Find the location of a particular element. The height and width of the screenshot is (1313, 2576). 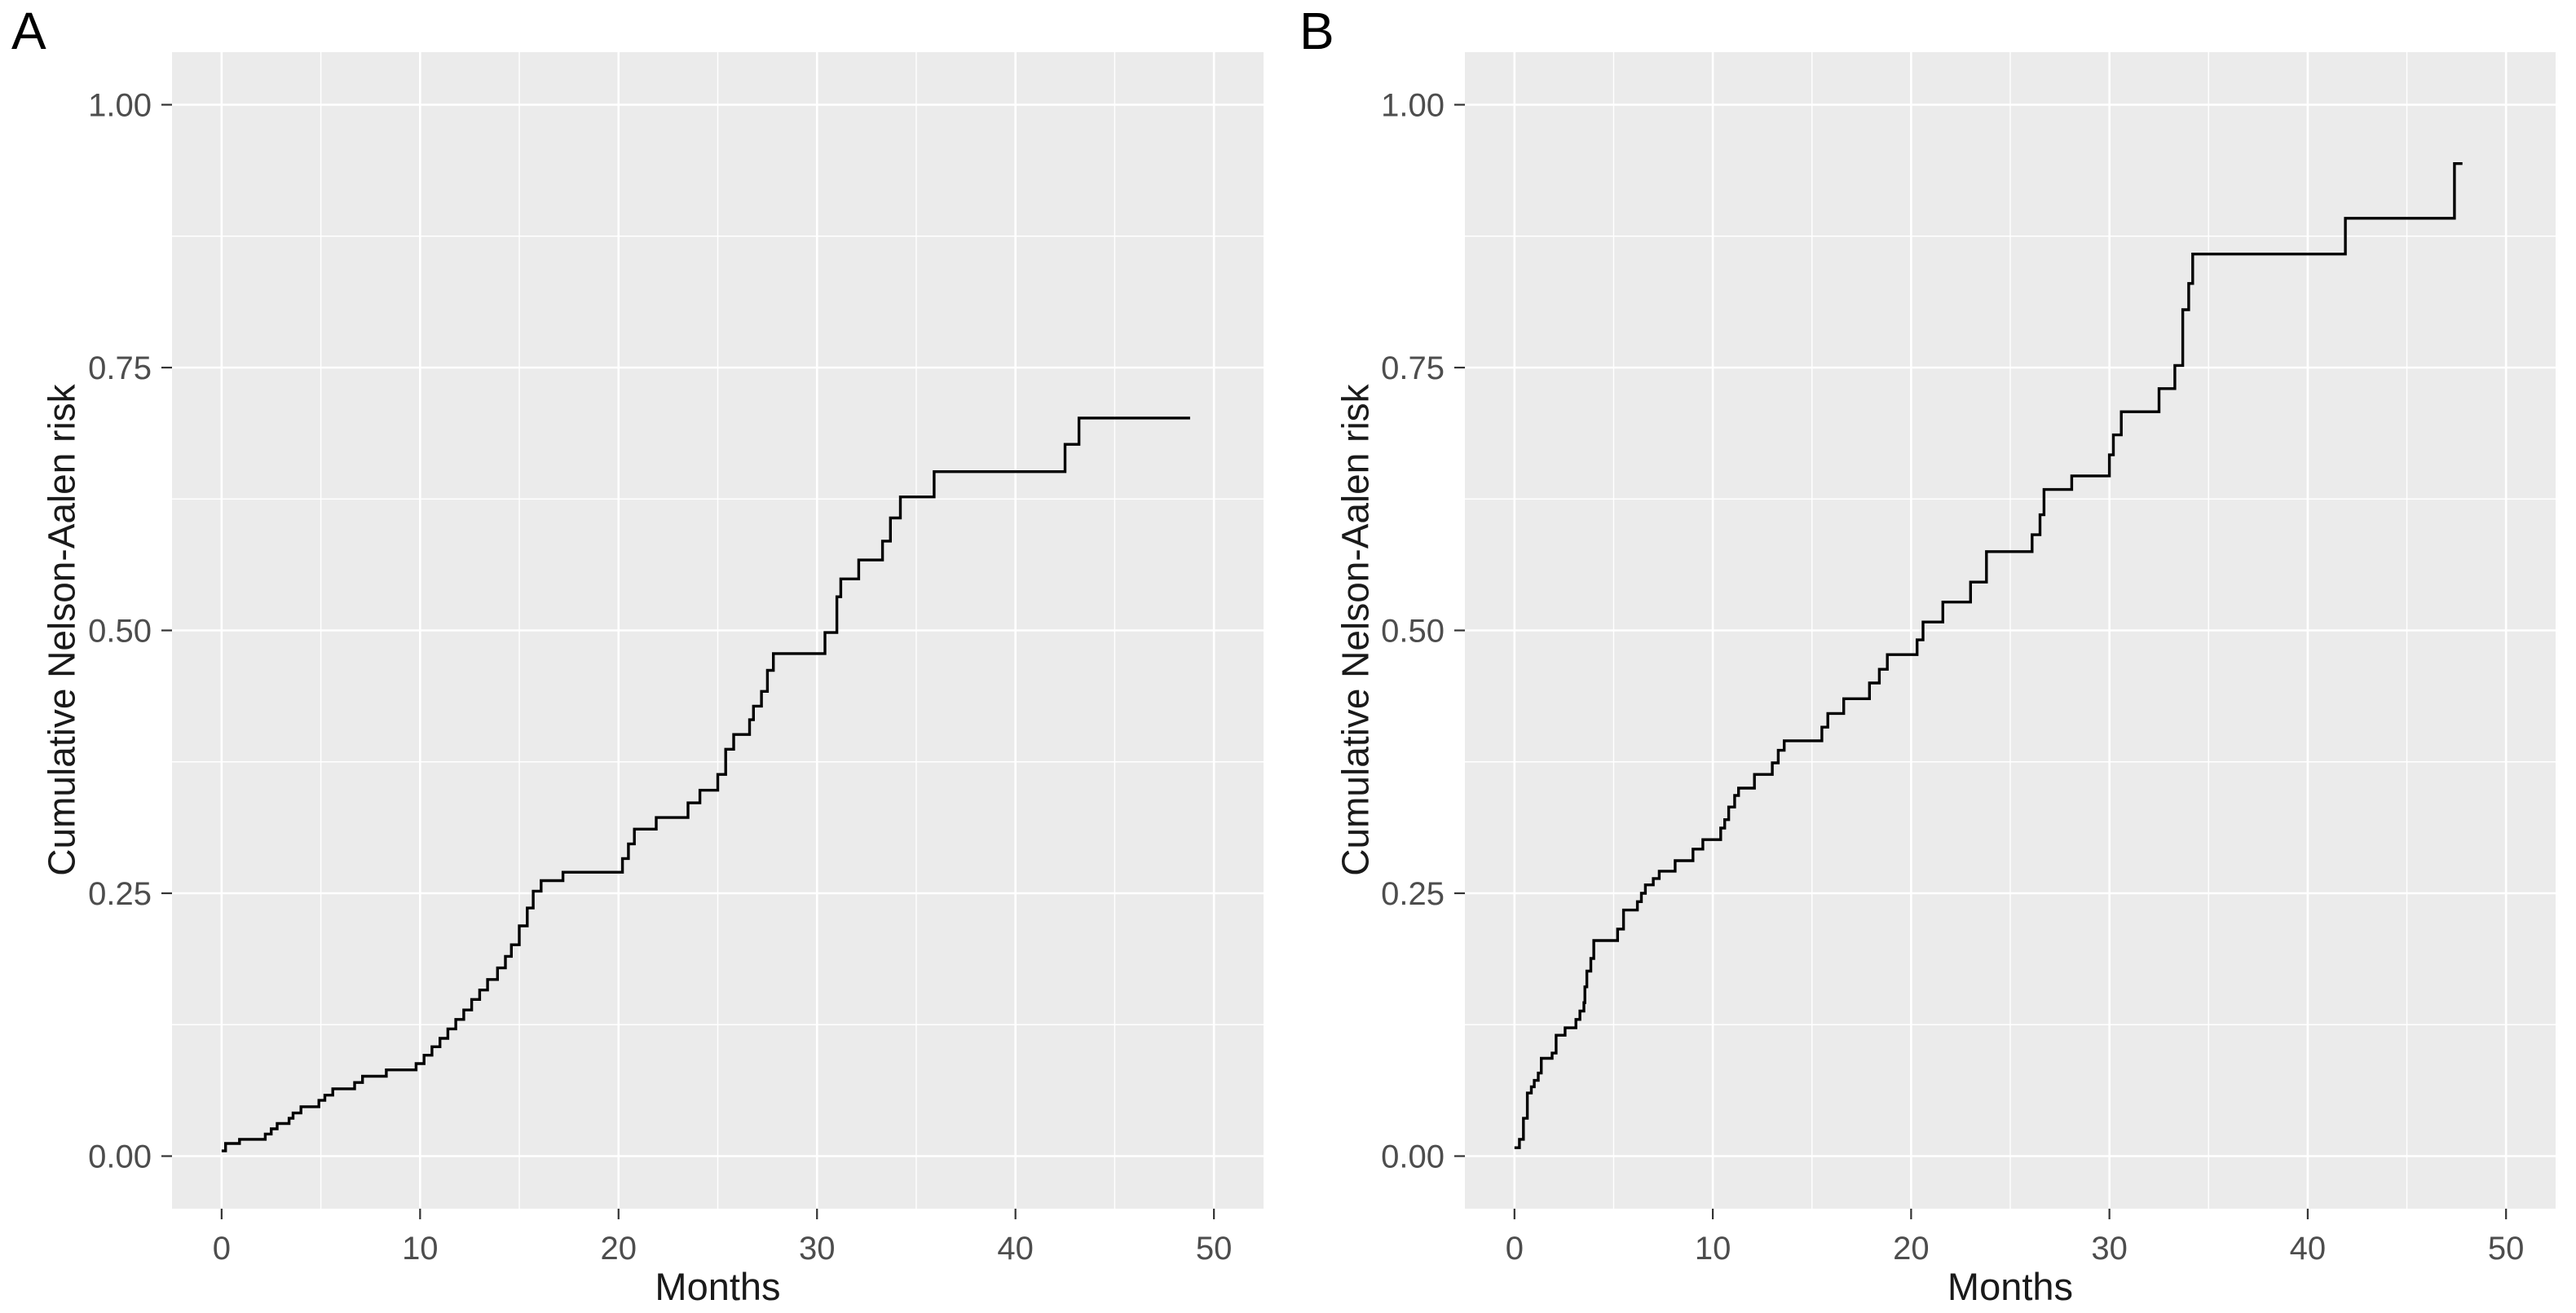

panel-label-a: A is located at coordinates (28, 31).